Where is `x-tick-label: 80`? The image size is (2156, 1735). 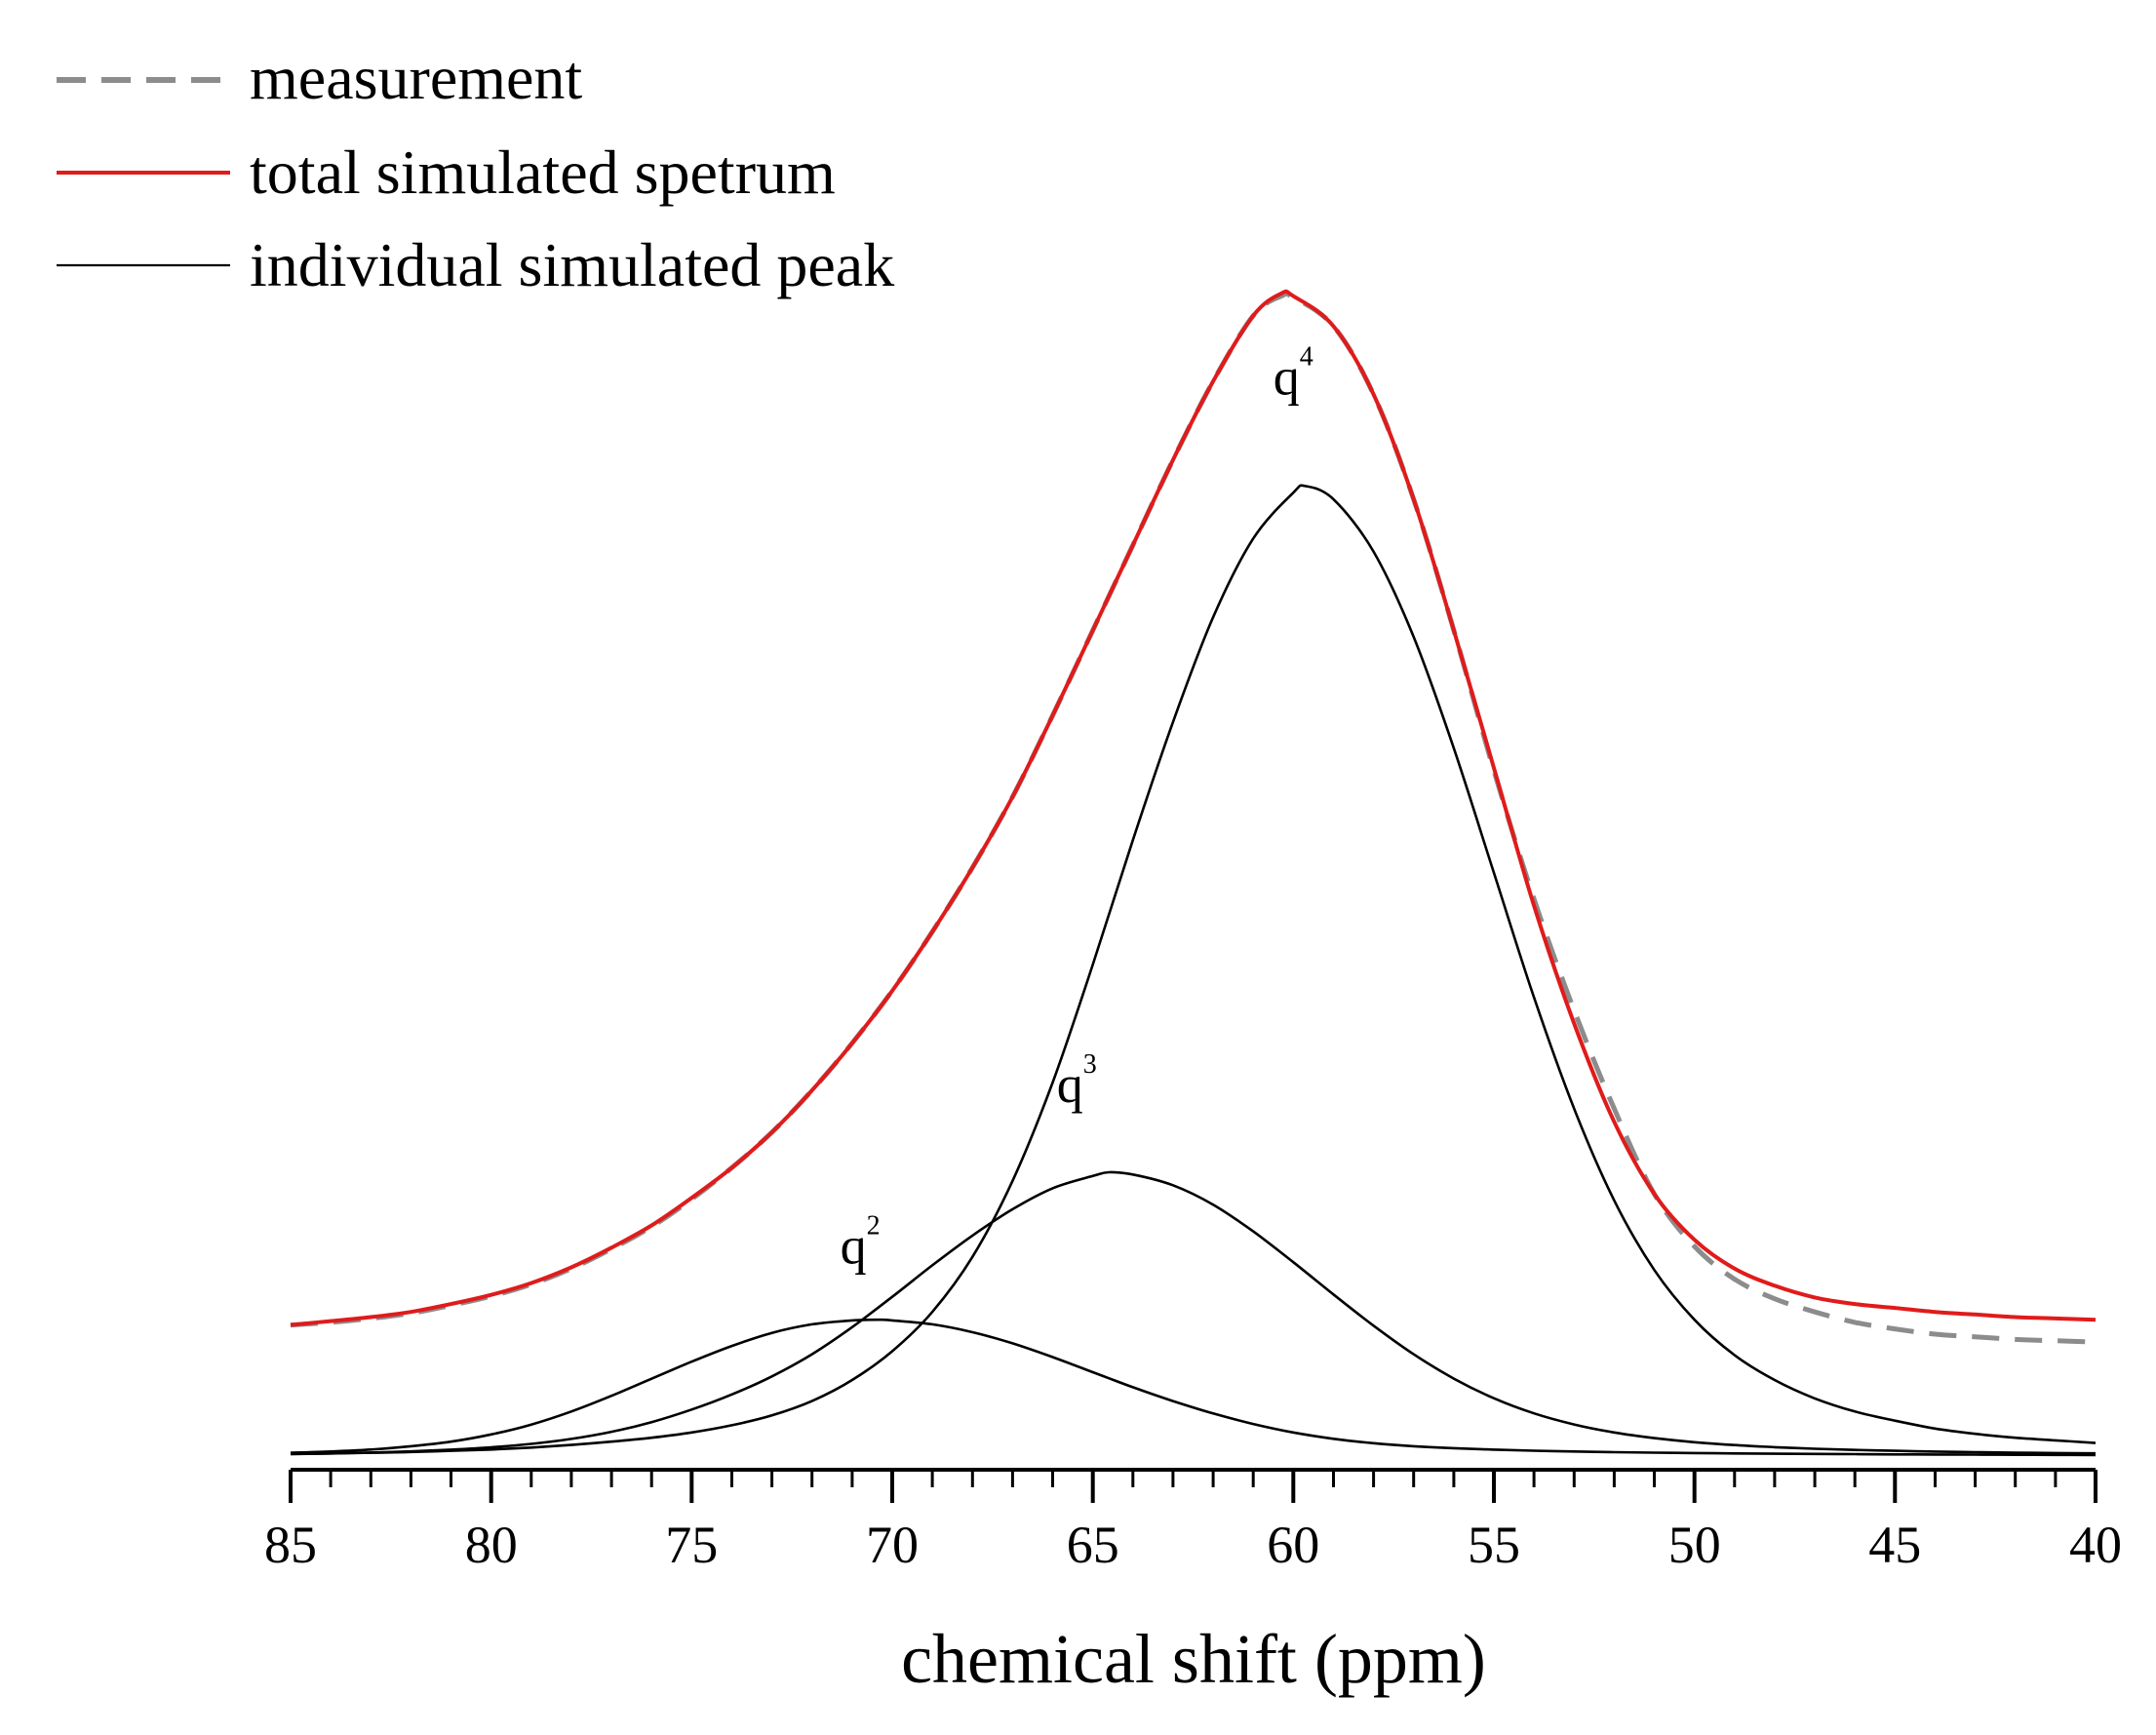
x-tick-label: 80 is located at coordinates (491, 1545).